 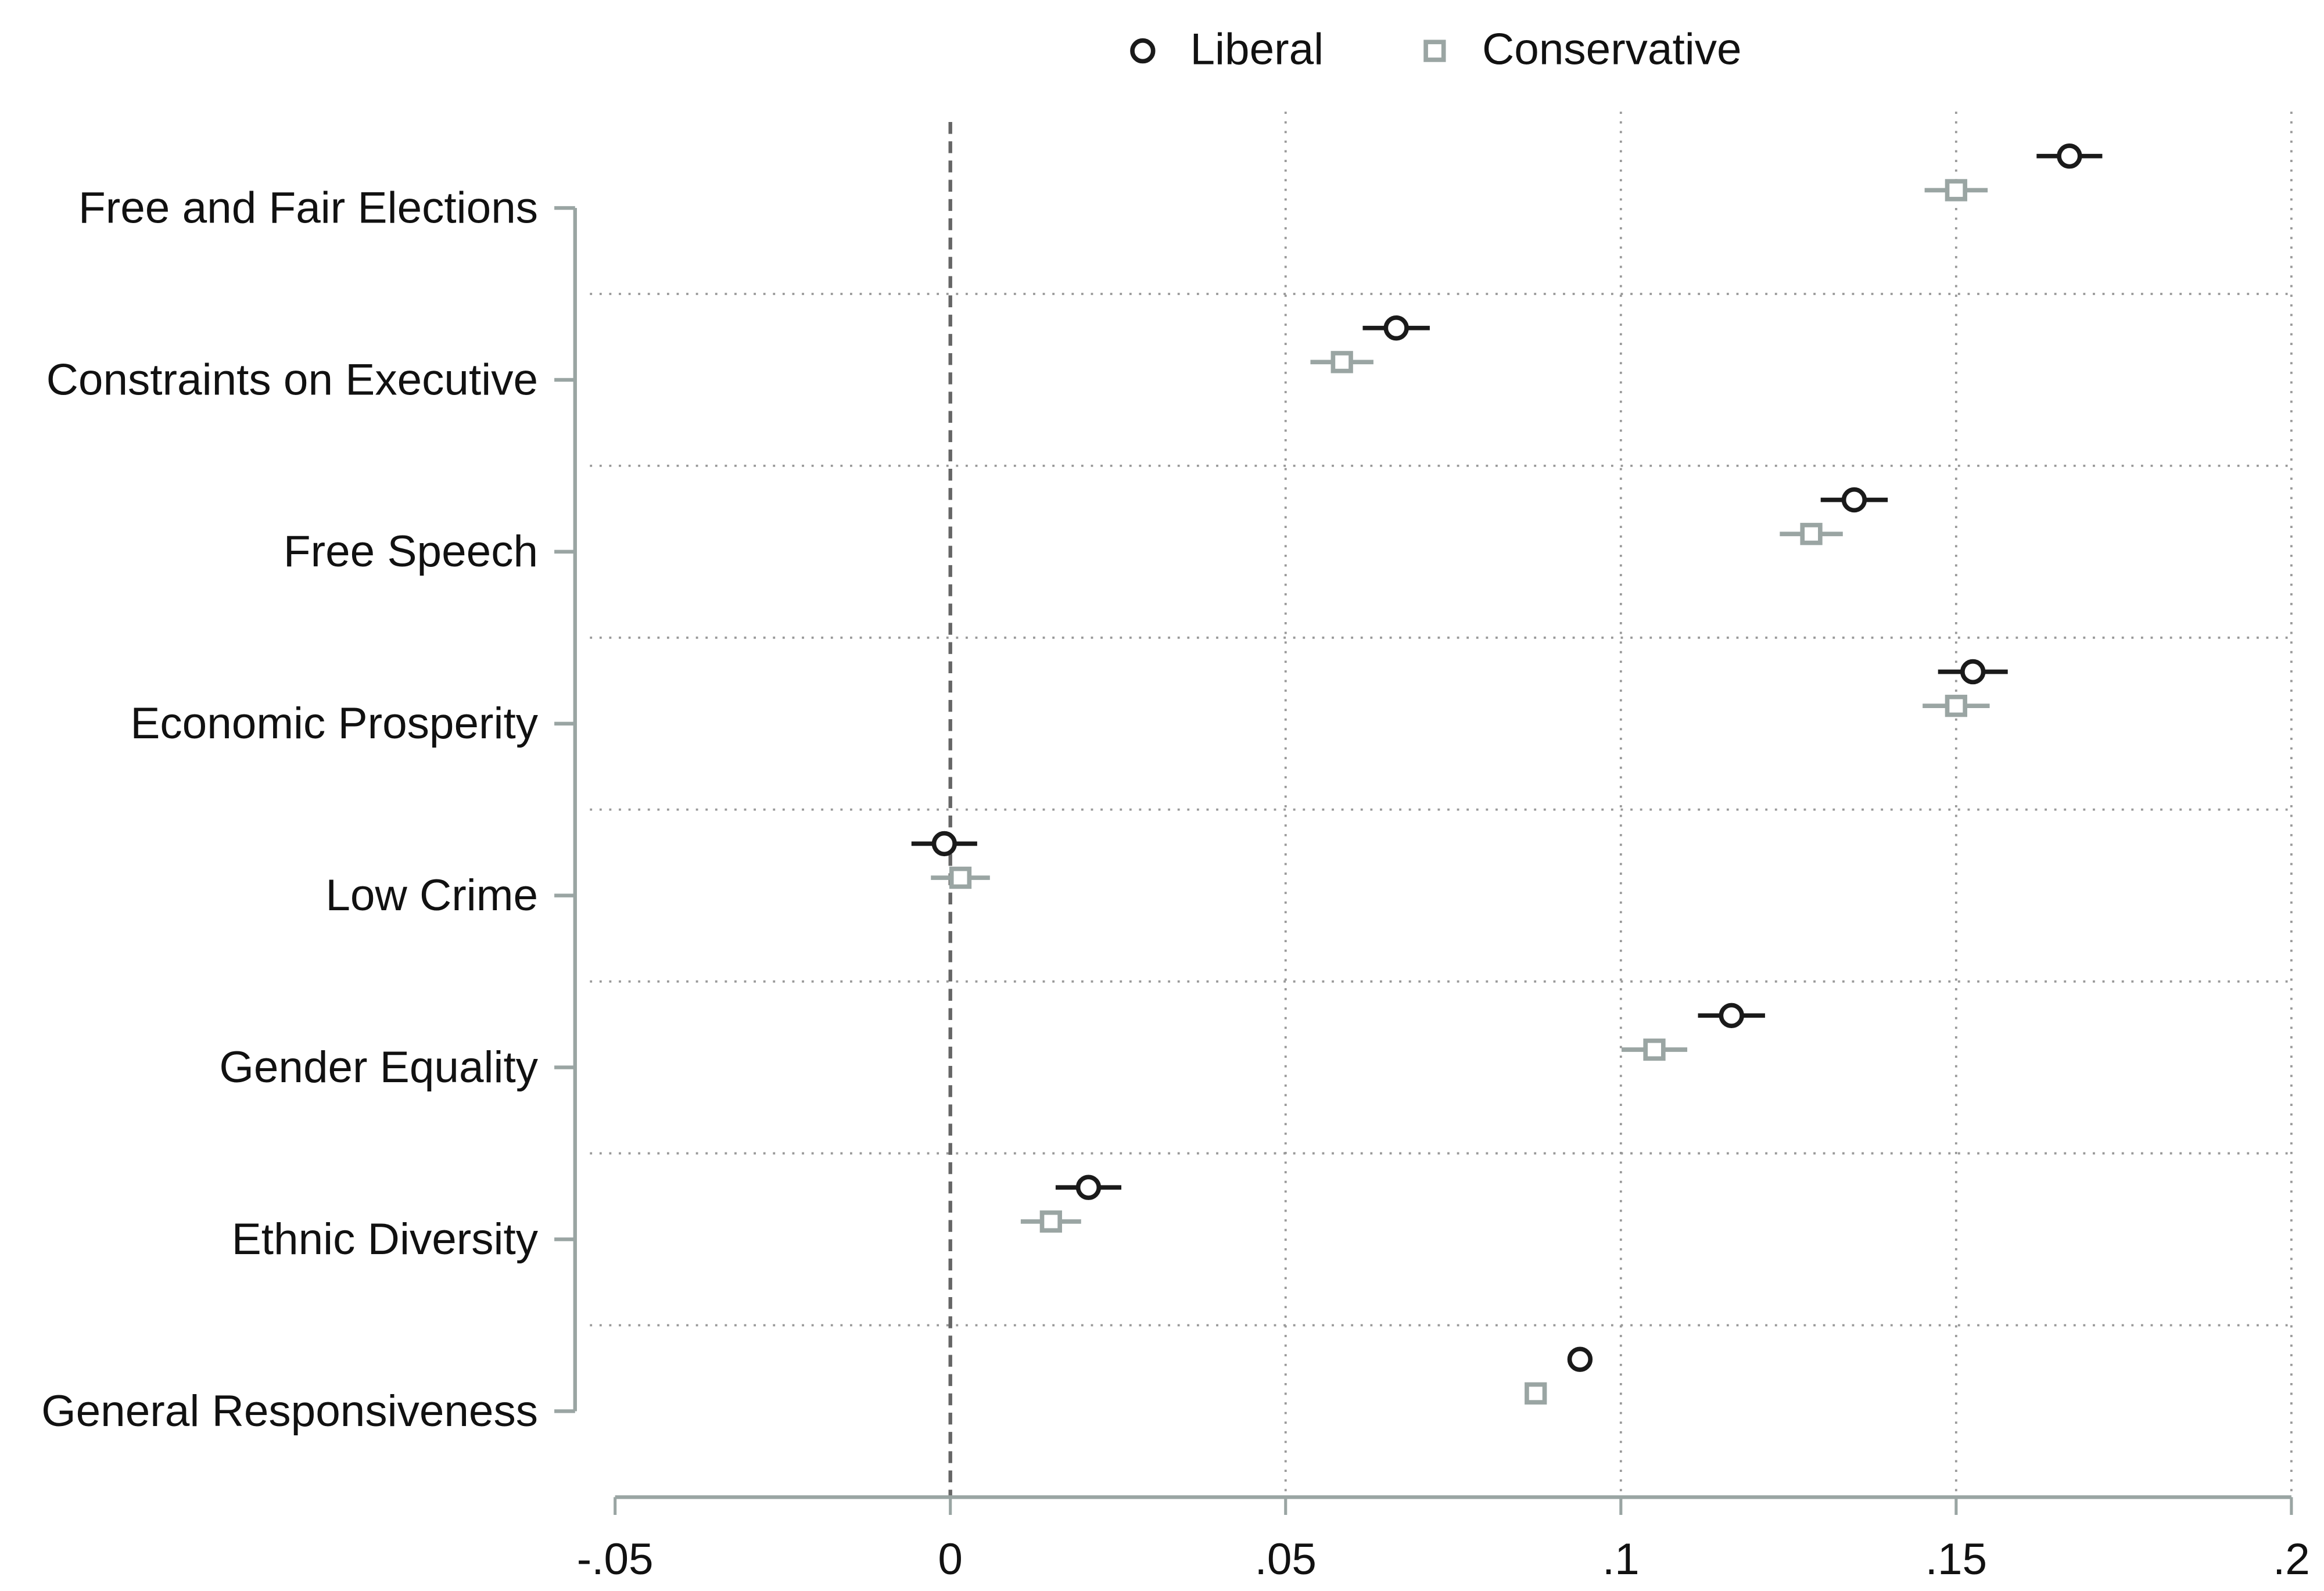 What do you see at coordinates (615, 1559) in the screenshot?
I see `x-tick-label: -.05` at bounding box center [615, 1559].